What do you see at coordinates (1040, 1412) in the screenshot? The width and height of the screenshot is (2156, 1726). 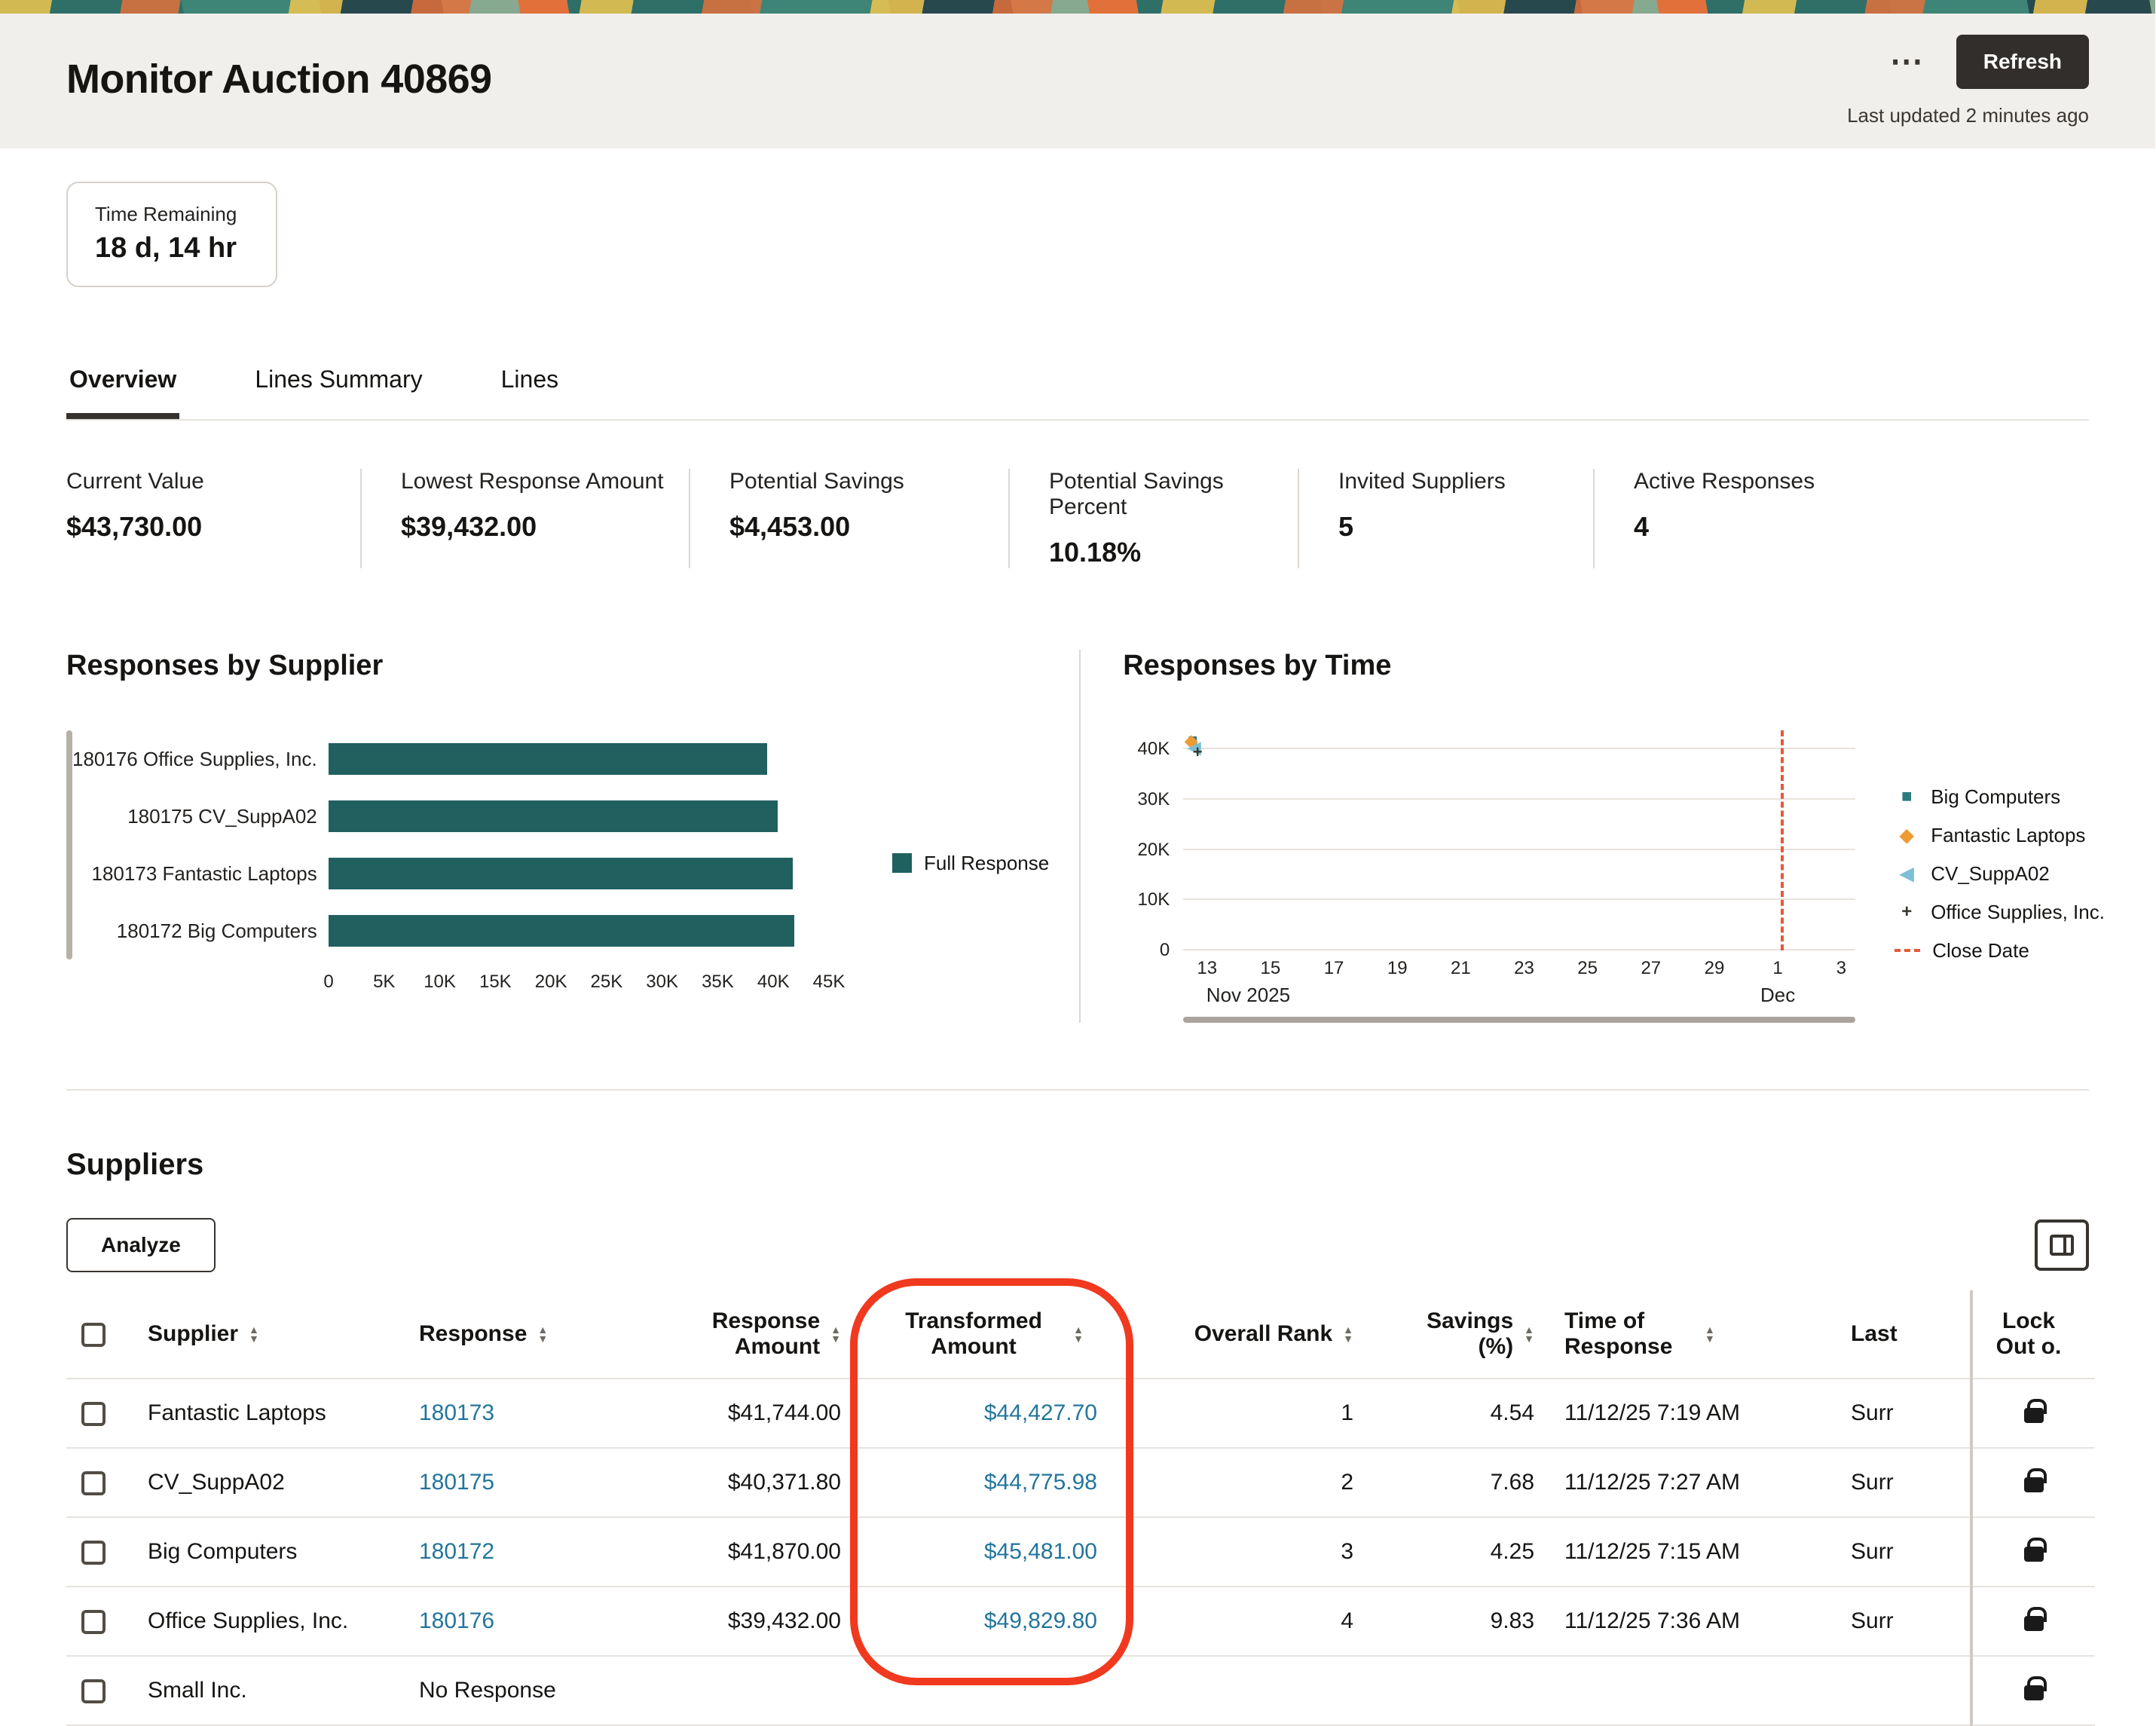 I see `transformed-amount-link: $44,427.70` at bounding box center [1040, 1412].